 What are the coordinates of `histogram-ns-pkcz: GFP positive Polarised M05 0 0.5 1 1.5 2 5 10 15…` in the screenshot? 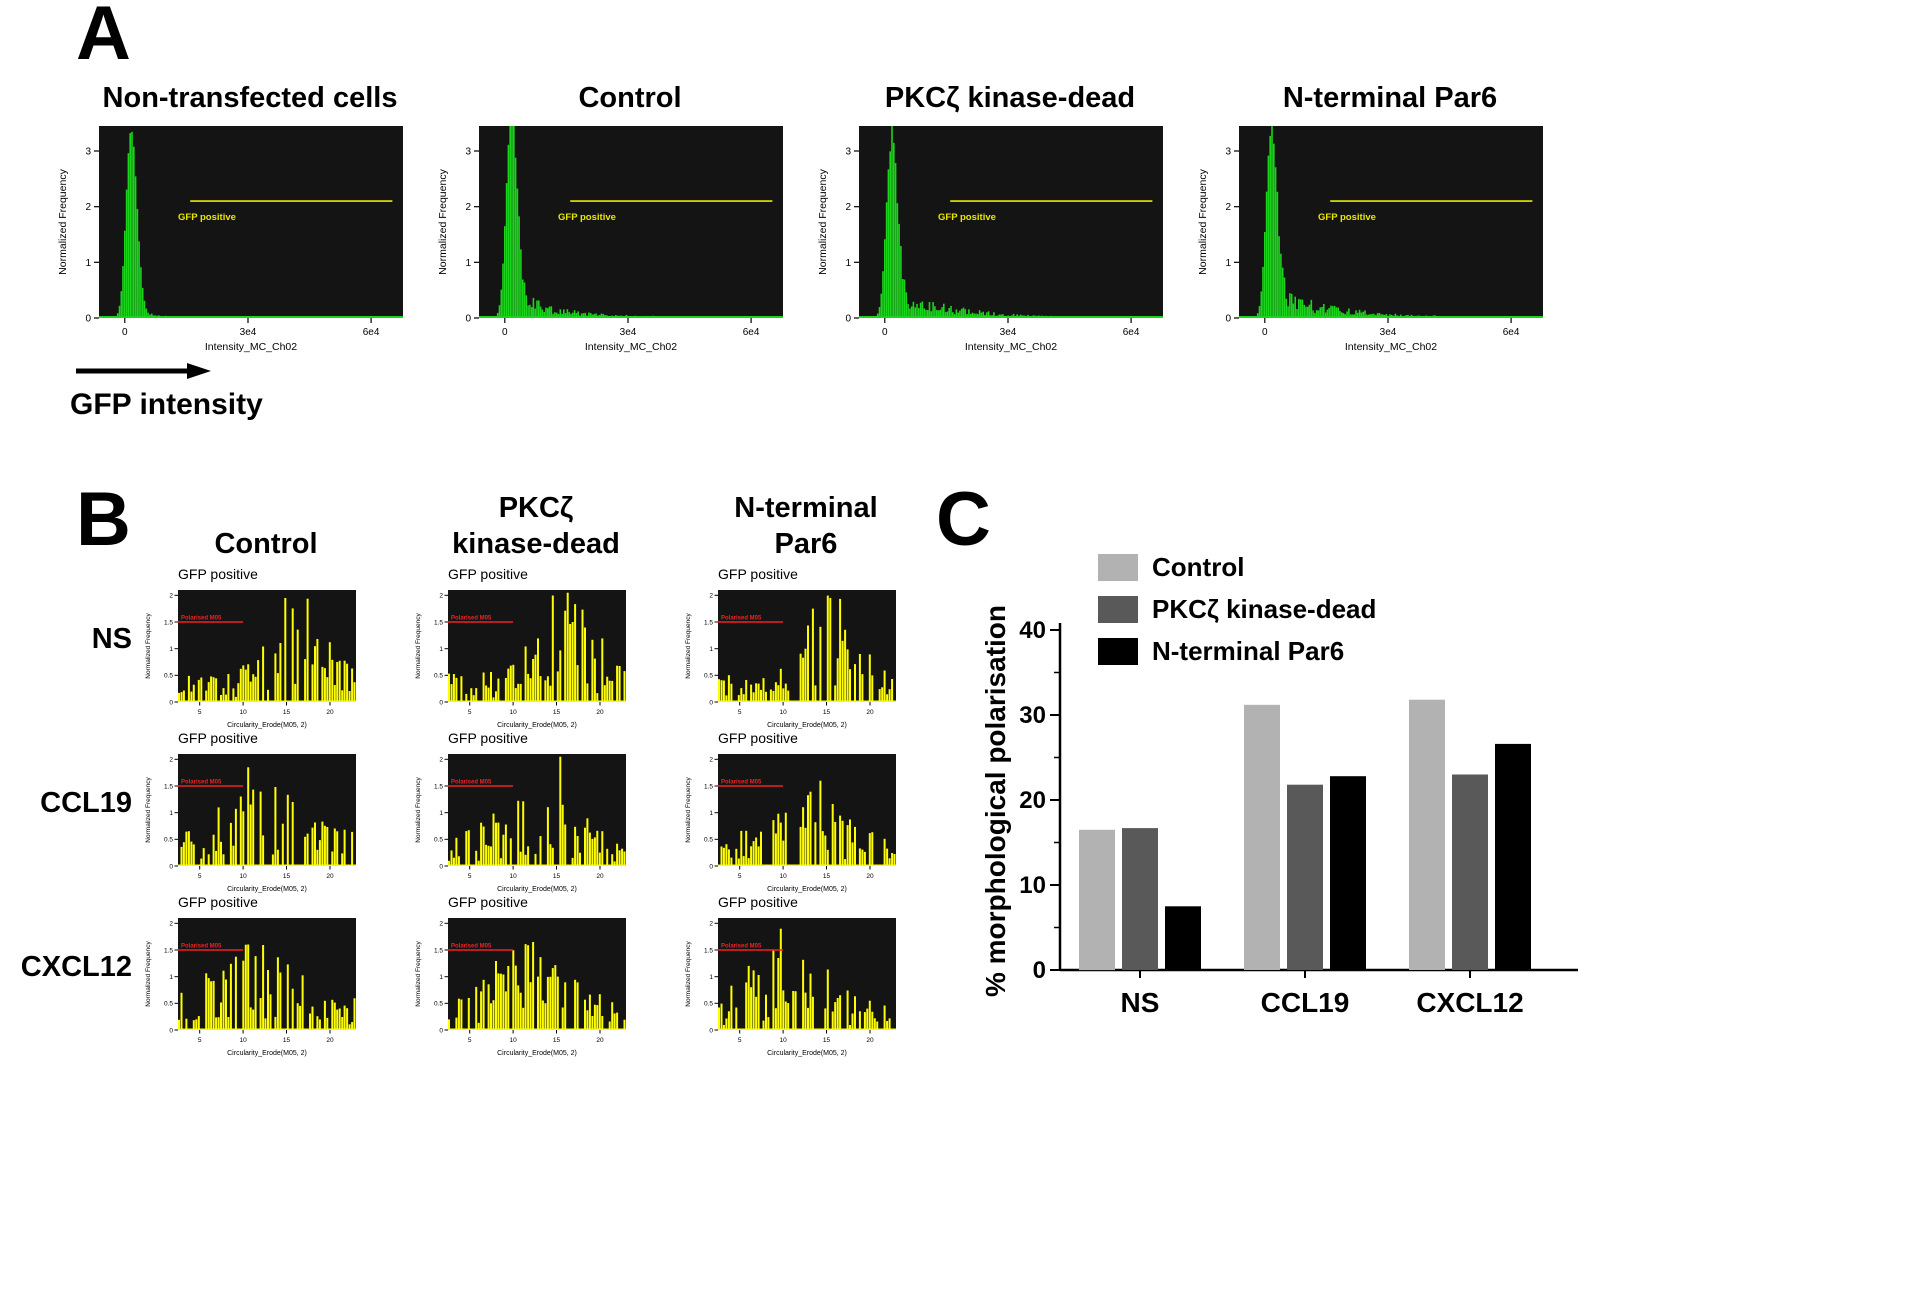 It's located at (523, 651).